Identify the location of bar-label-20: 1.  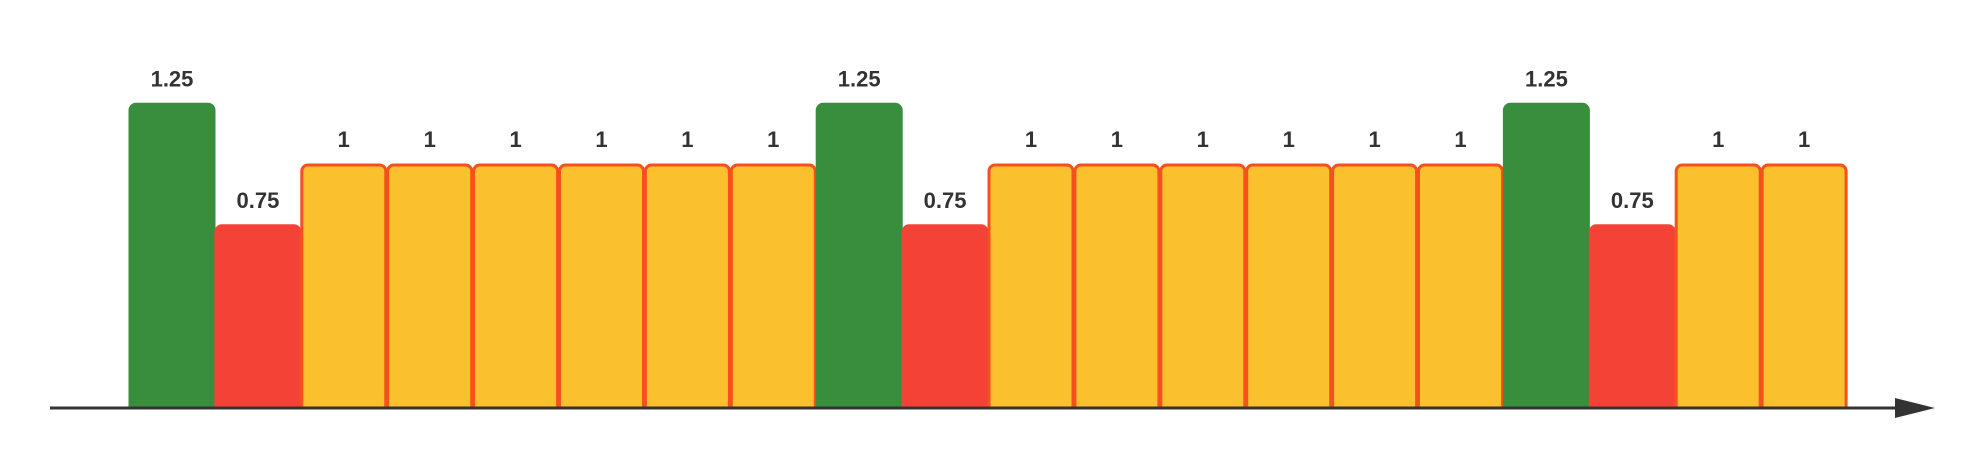
(1804, 139).